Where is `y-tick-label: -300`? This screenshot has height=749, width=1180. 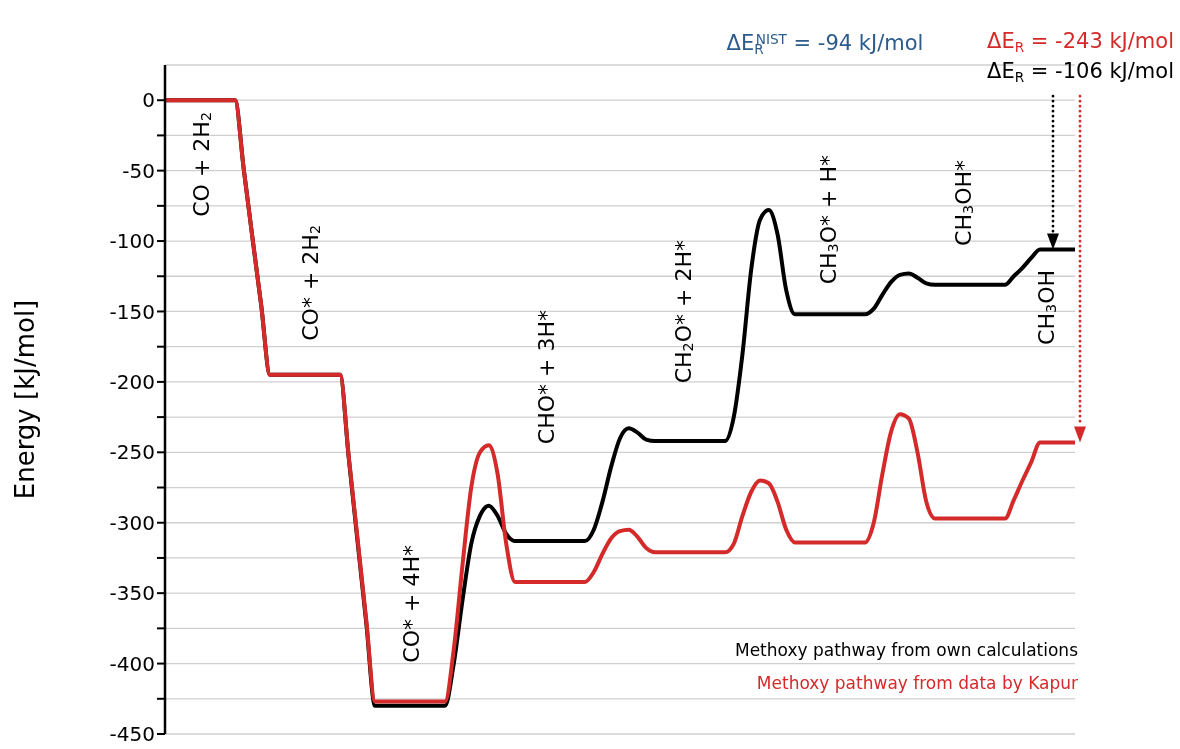 y-tick-label: -300 is located at coordinates (132, 522).